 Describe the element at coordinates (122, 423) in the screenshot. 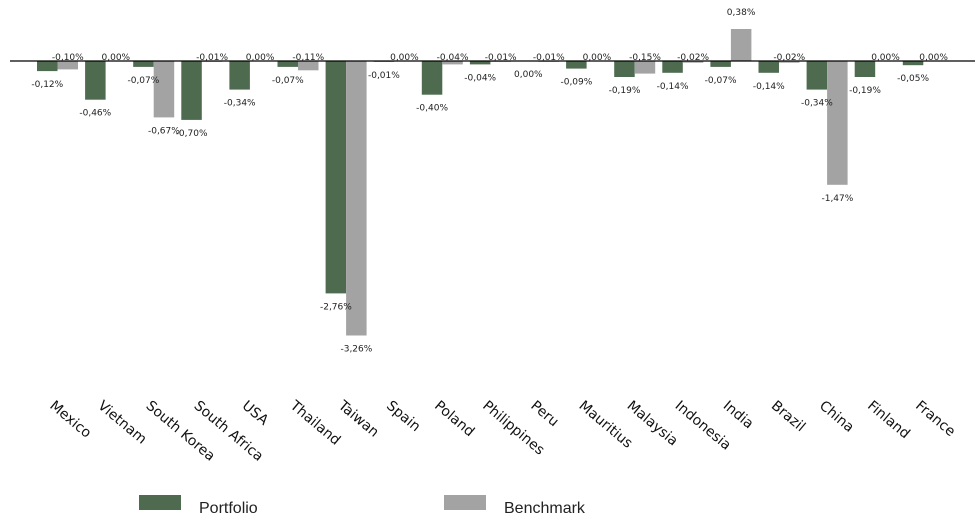

I see `category-label-vietnam: Vietnam` at that location.